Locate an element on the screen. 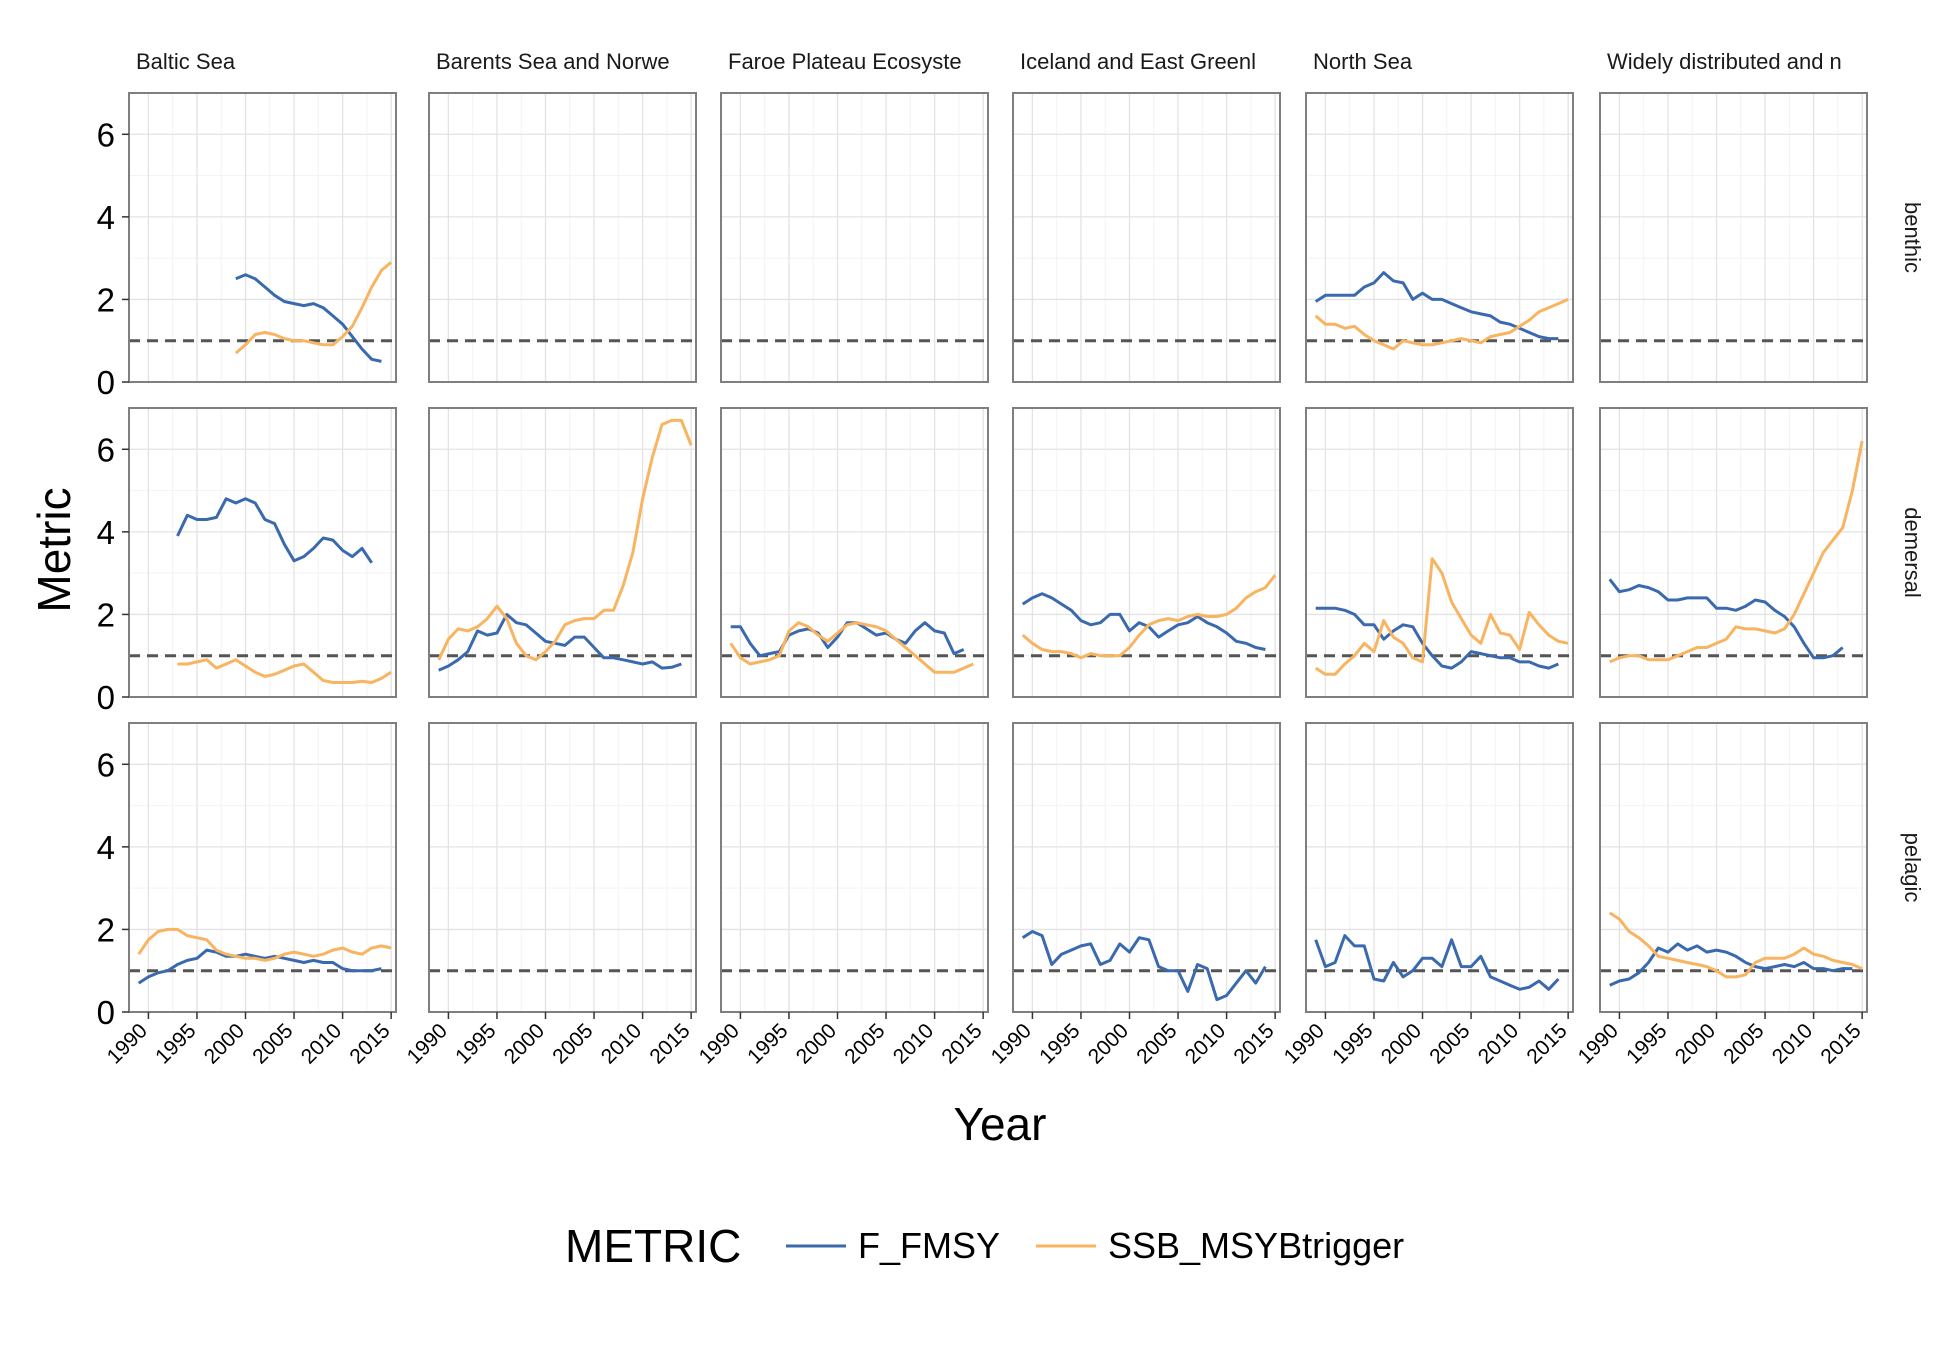 This screenshot has height=1350, width=1950. row-strip-benthic: benthic is located at coordinates (1912, 237).